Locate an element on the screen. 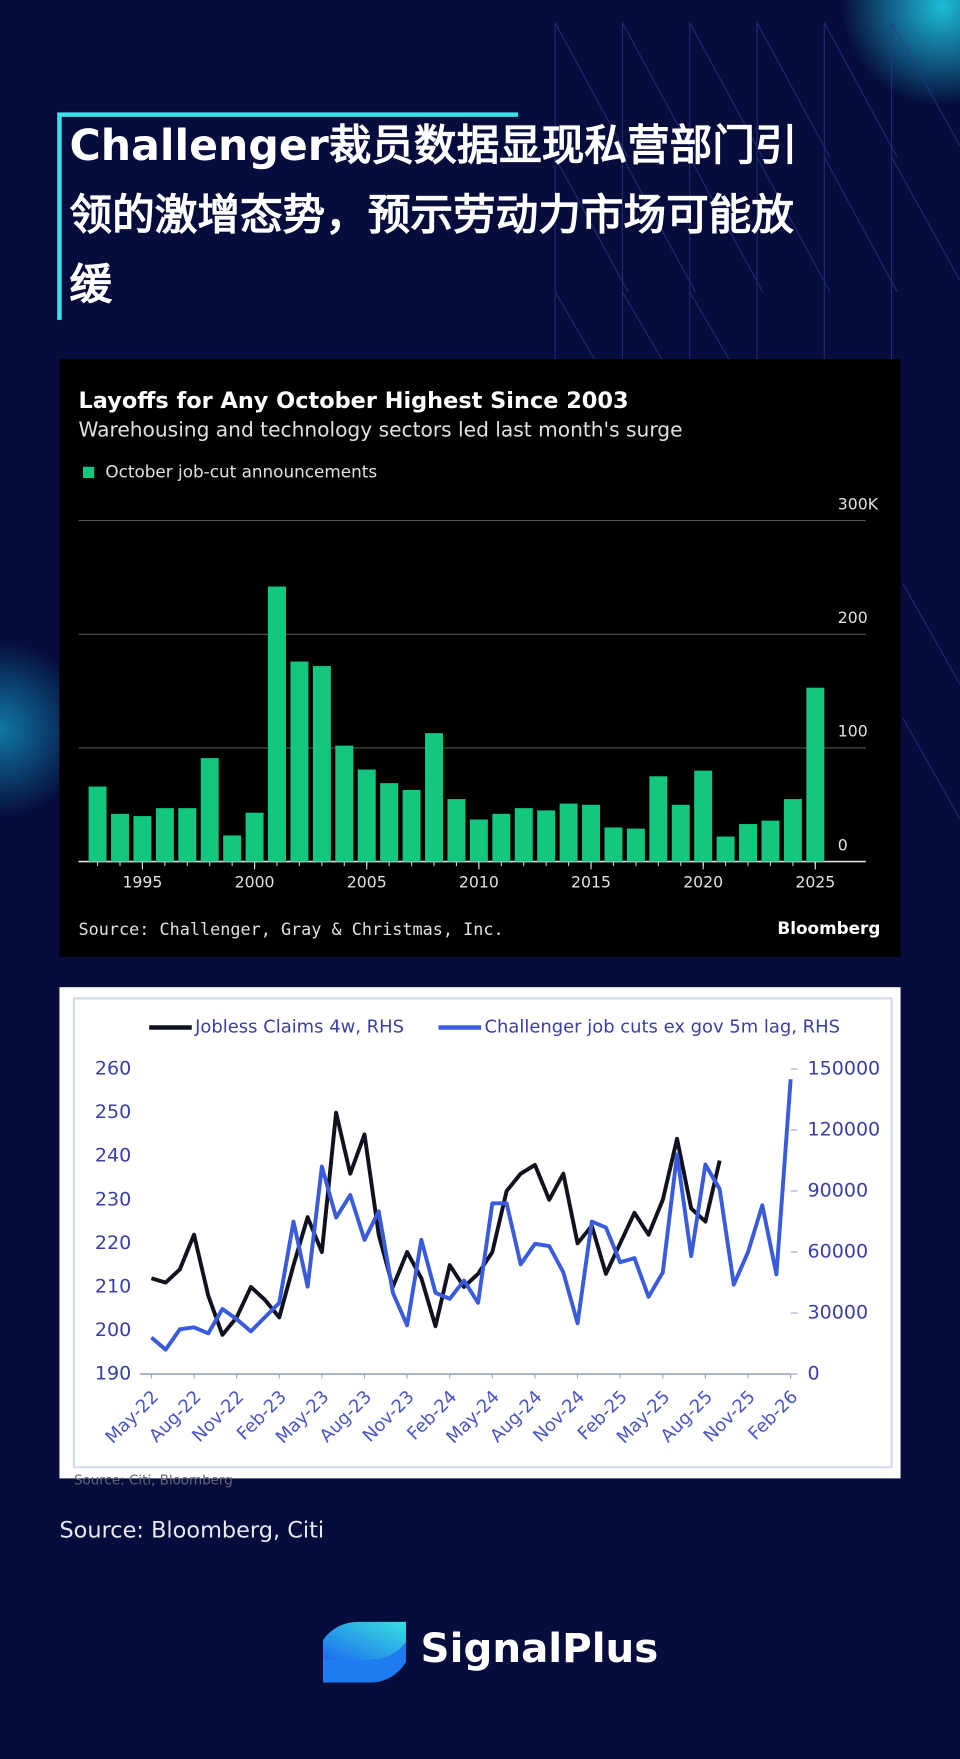  title-line: 领的激增态势，预示劳动力市场可能放 is located at coordinates (432, 215).